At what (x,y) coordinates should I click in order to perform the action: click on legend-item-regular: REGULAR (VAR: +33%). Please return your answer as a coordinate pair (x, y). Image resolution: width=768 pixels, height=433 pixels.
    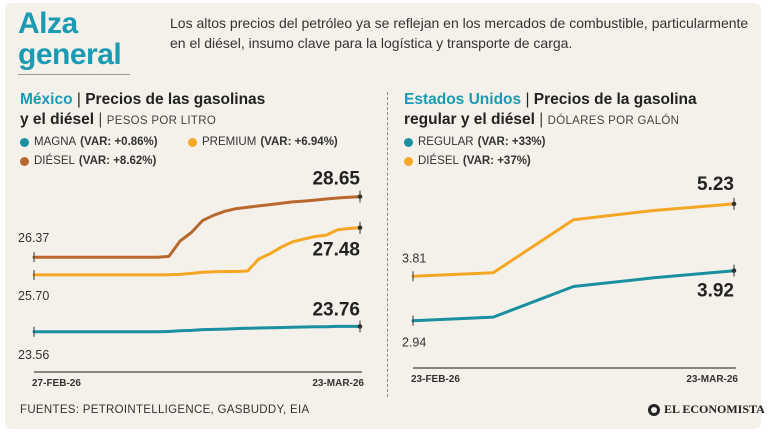
    Looking at the image, I should click on (474, 142).